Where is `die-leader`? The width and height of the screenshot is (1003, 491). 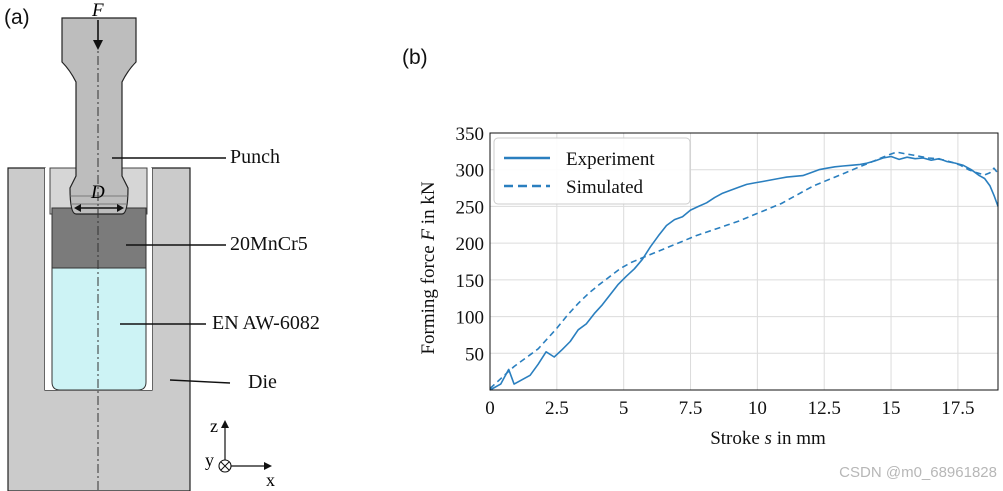
die-leader is located at coordinates (200, 381).